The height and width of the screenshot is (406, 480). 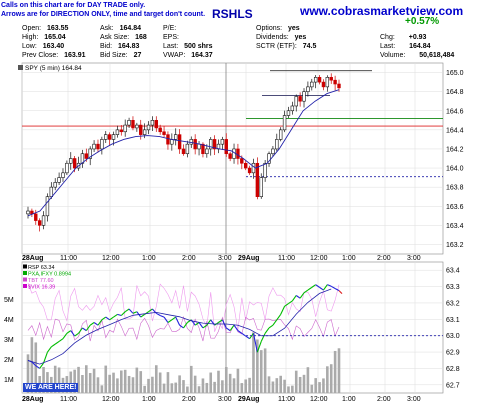 What do you see at coordinates (272, 37) in the screenshot?
I see `quote-field-label: Dividends:` at bounding box center [272, 37].